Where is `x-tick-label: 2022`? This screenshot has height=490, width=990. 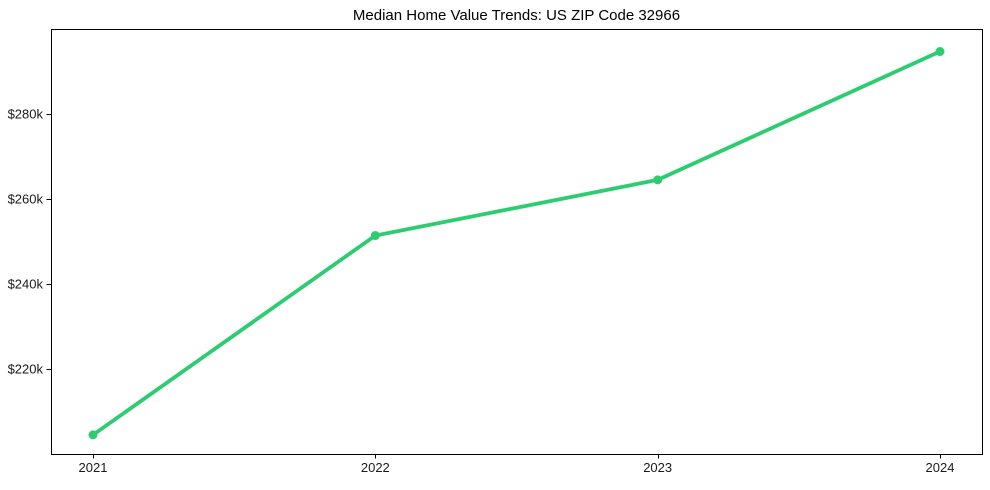
x-tick-label: 2022 is located at coordinates (375, 467).